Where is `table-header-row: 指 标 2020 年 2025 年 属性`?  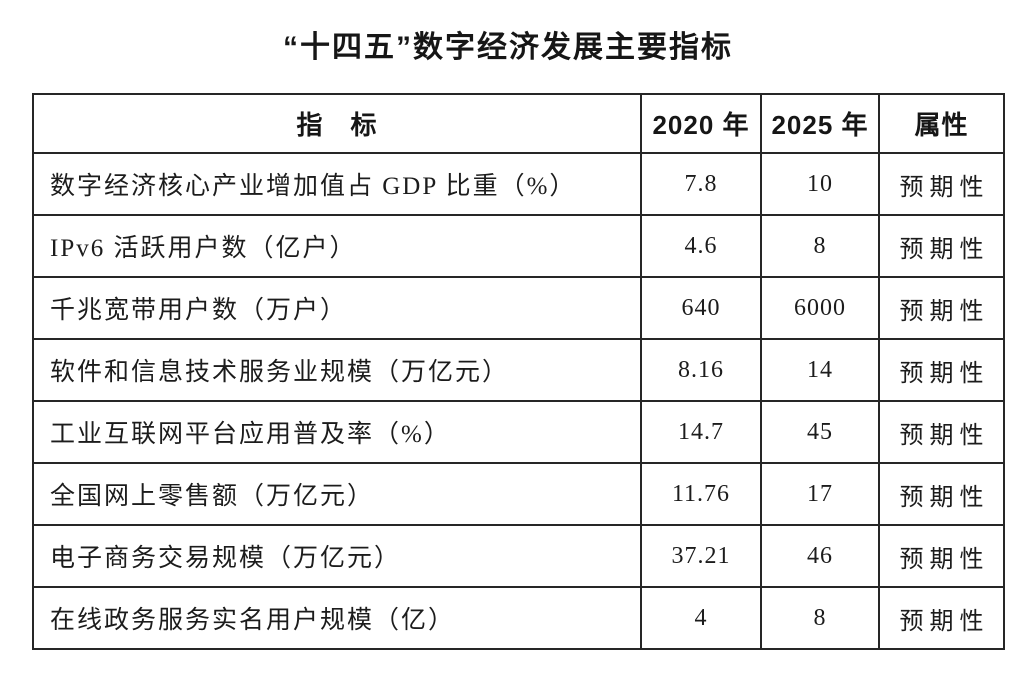
table-header-row: 指 标 2020 年 2025 年 属性 is located at coordinates (518, 123).